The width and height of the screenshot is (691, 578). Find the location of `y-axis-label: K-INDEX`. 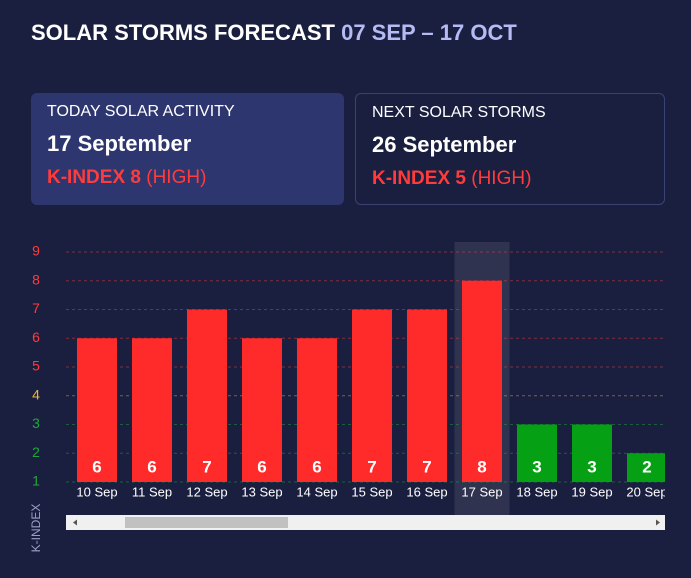

y-axis-label: K-INDEX is located at coordinates (36, 528).